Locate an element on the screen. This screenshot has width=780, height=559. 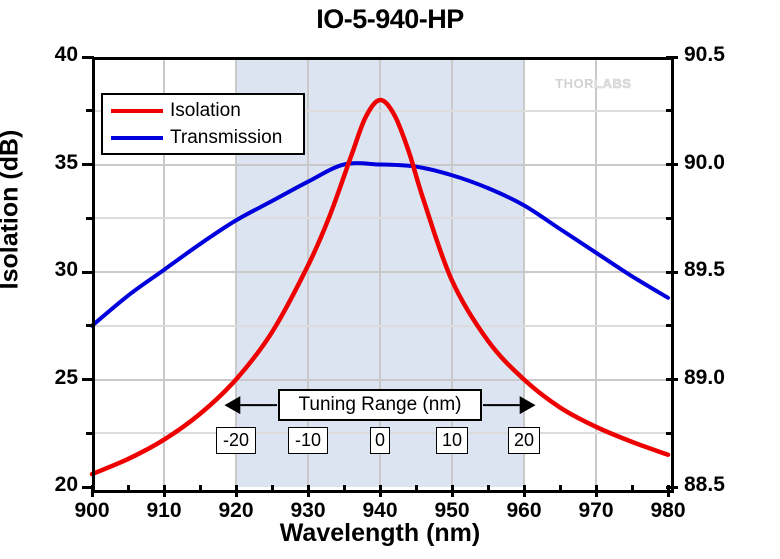
y-tick-label-left: 30 is located at coordinates (66, 269).